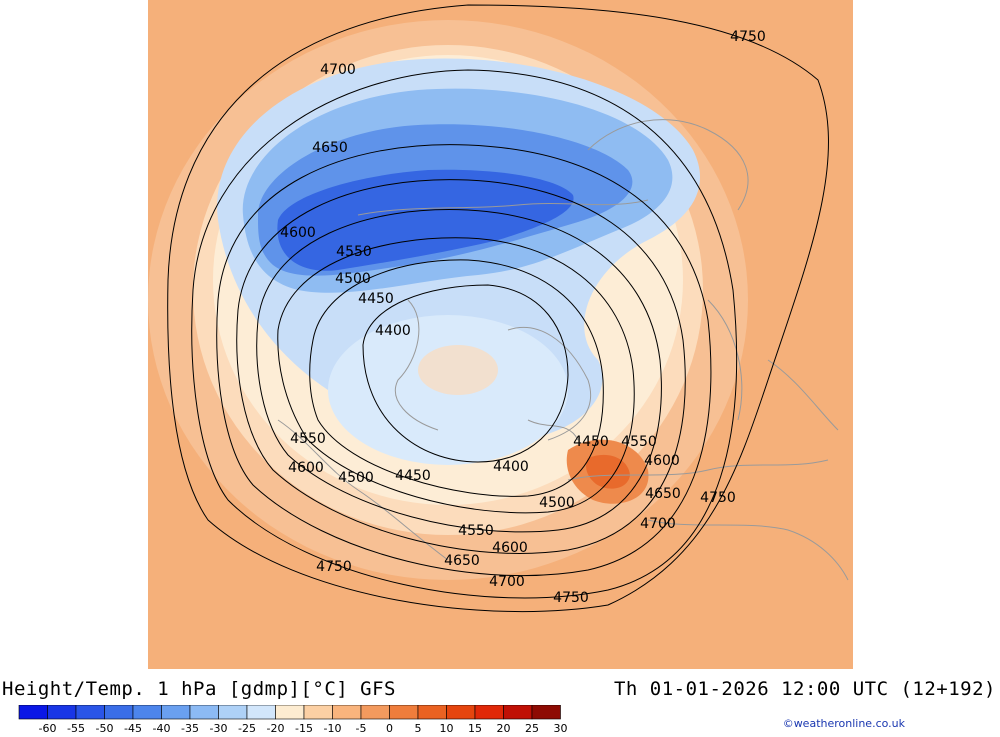  What do you see at coordinates (276, 727) in the screenshot?
I see `colorbar-tick-label: -20` at bounding box center [276, 727].